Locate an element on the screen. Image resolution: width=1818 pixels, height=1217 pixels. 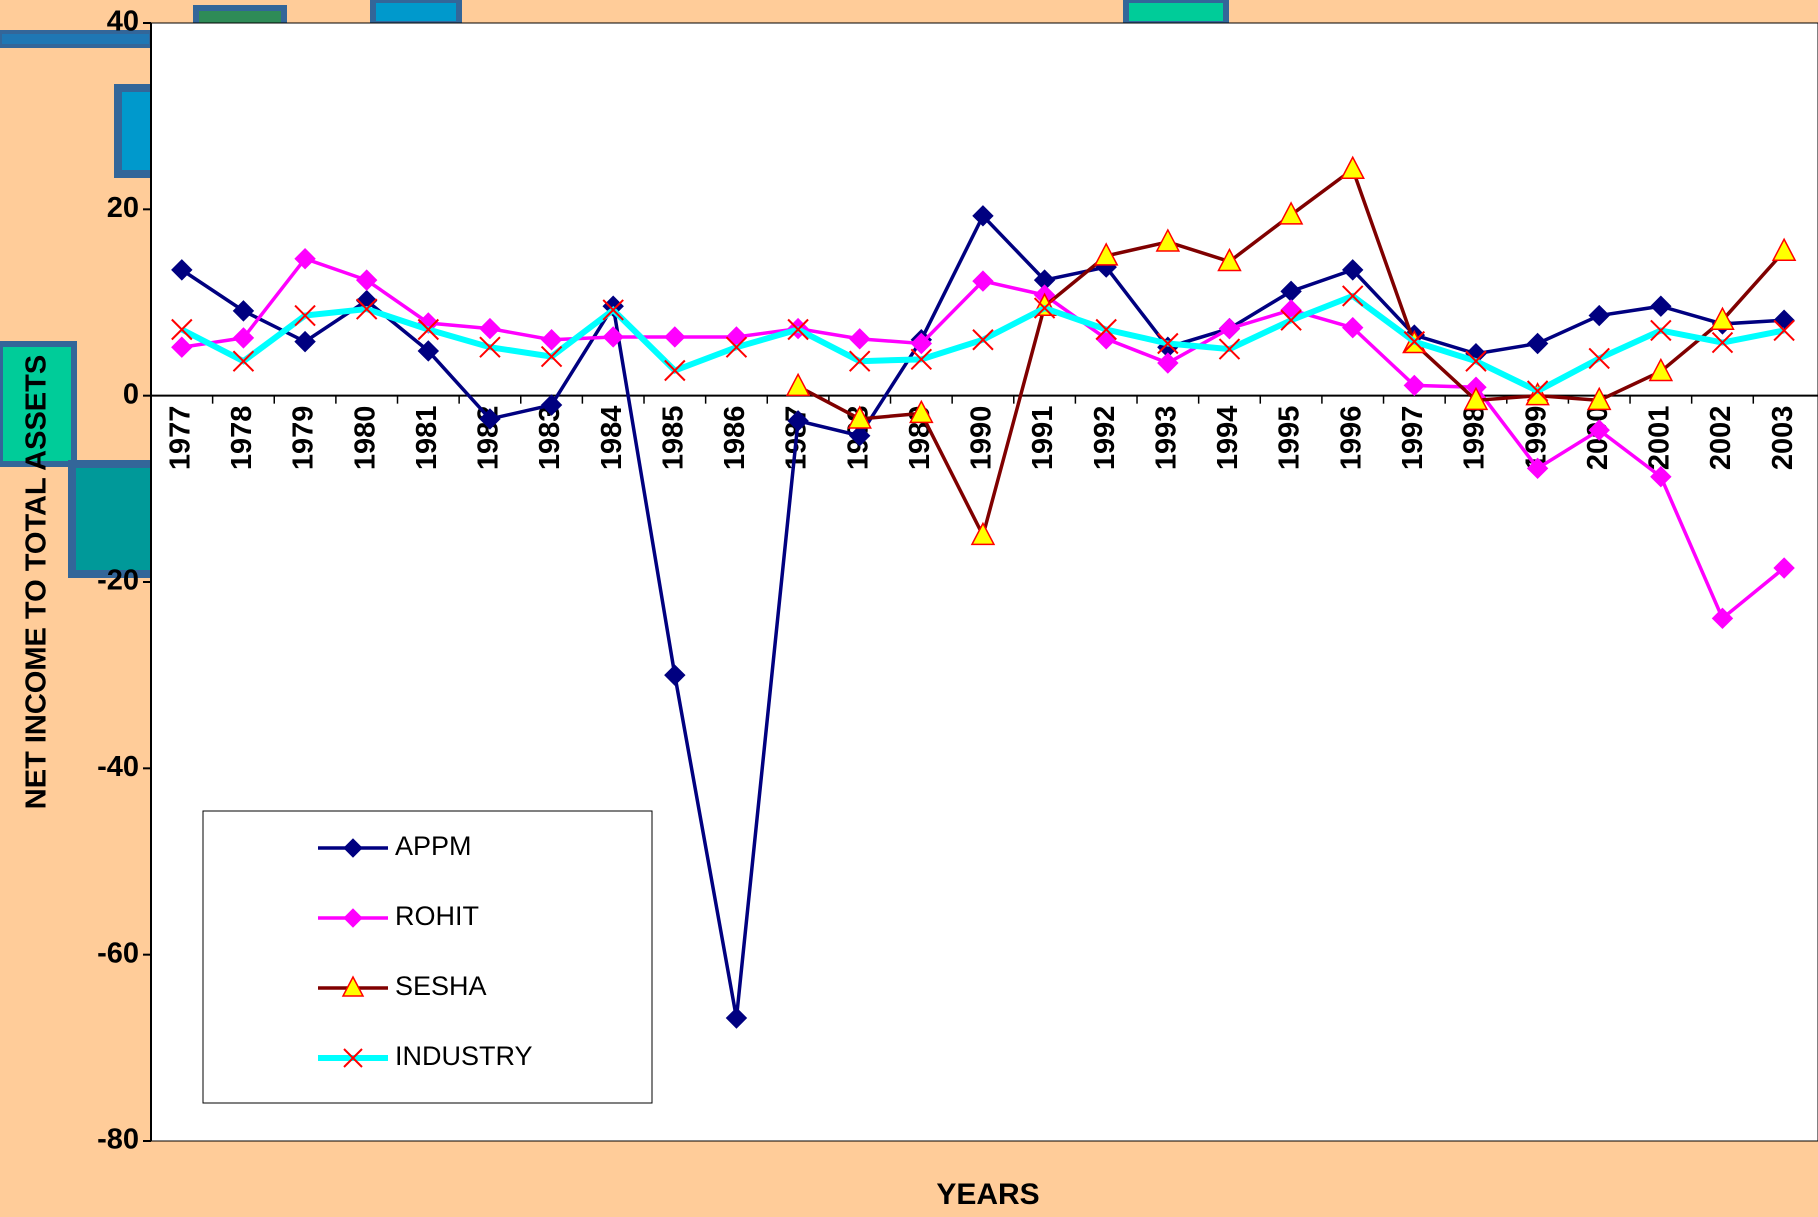
legend is located at coordinates (427, 957).